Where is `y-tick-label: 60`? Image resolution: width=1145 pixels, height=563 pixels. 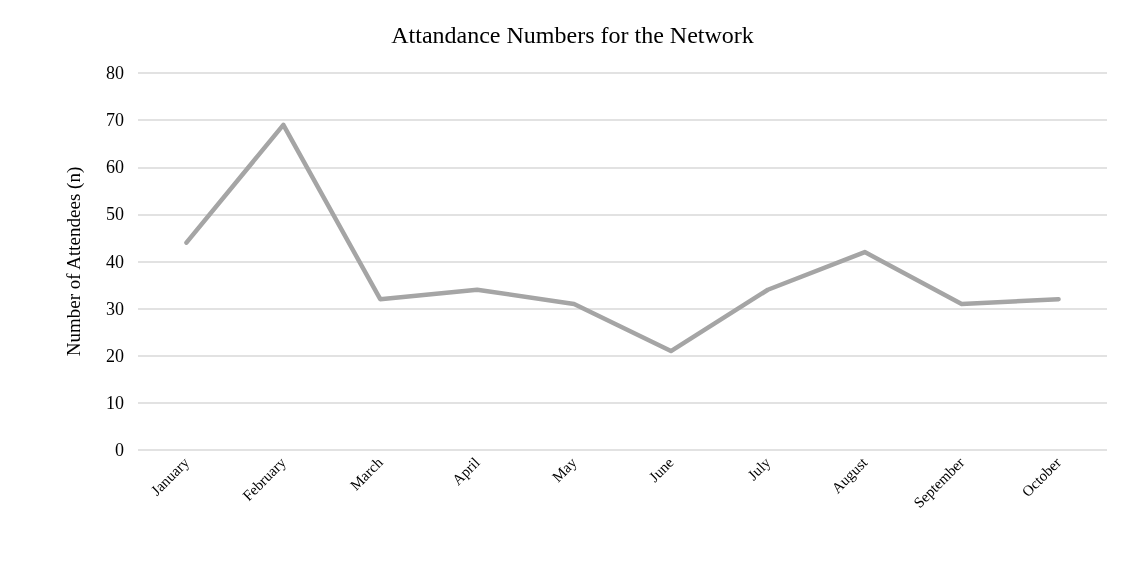 y-tick-label: 60 is located at coordinates (115, 167).